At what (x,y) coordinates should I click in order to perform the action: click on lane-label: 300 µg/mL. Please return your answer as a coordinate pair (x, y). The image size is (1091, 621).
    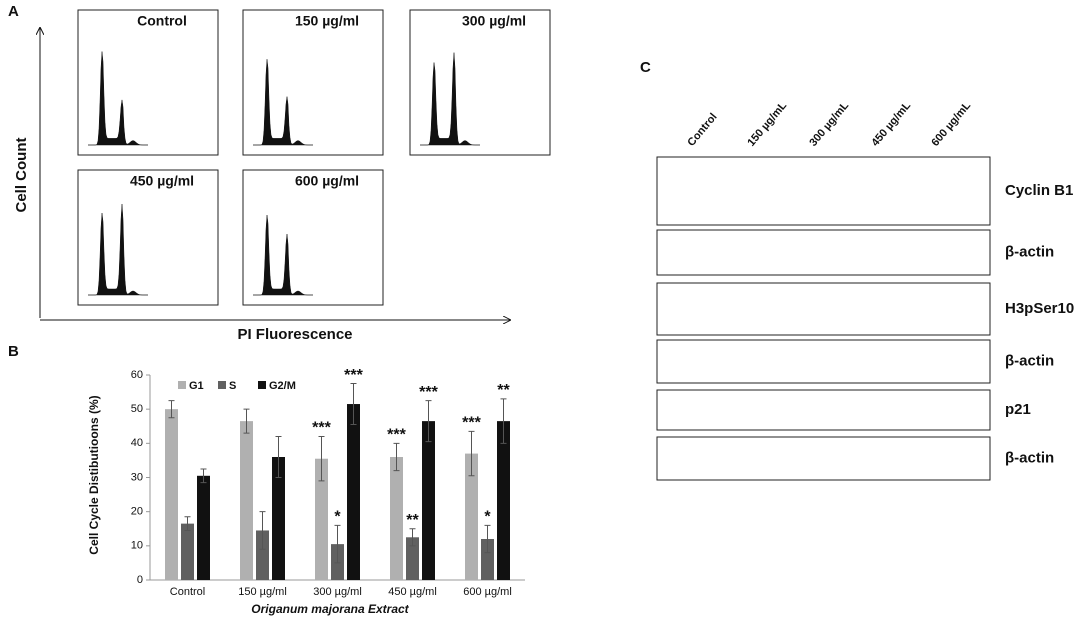
    Looking at the image, I should click on (829, 123).